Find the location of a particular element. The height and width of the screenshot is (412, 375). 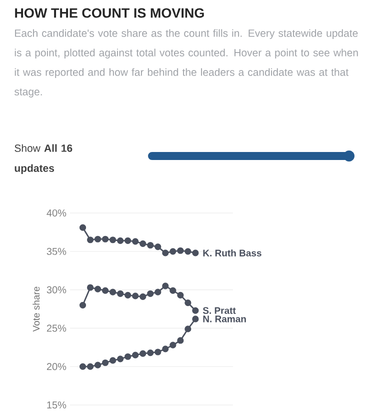

y-tick-label: 30% is located at coordinates (56, 290).